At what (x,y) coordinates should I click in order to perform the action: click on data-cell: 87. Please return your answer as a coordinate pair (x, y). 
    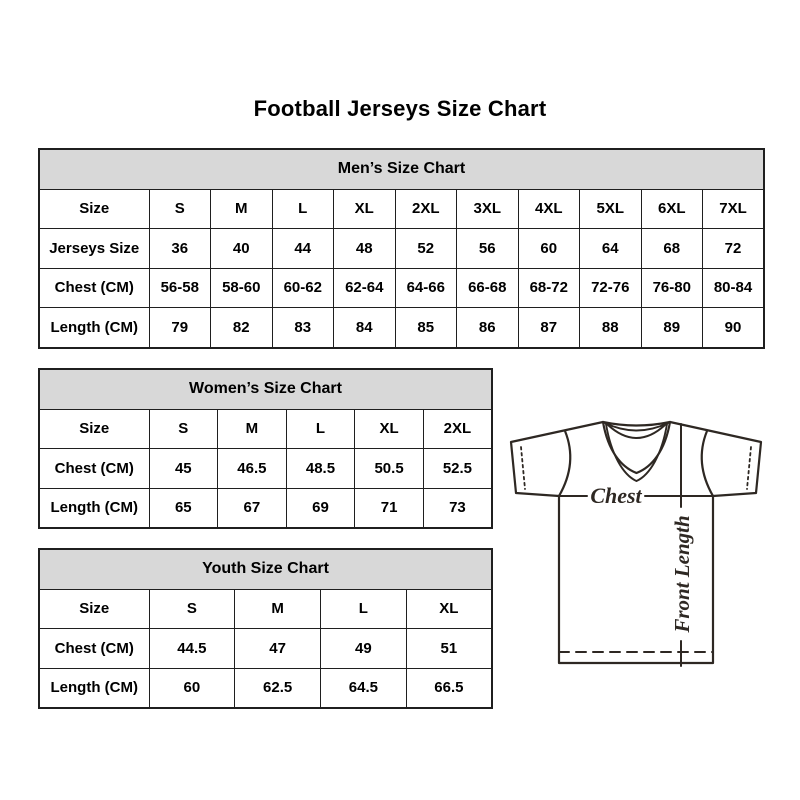
    Looking at the image, I should click on (548, 327).